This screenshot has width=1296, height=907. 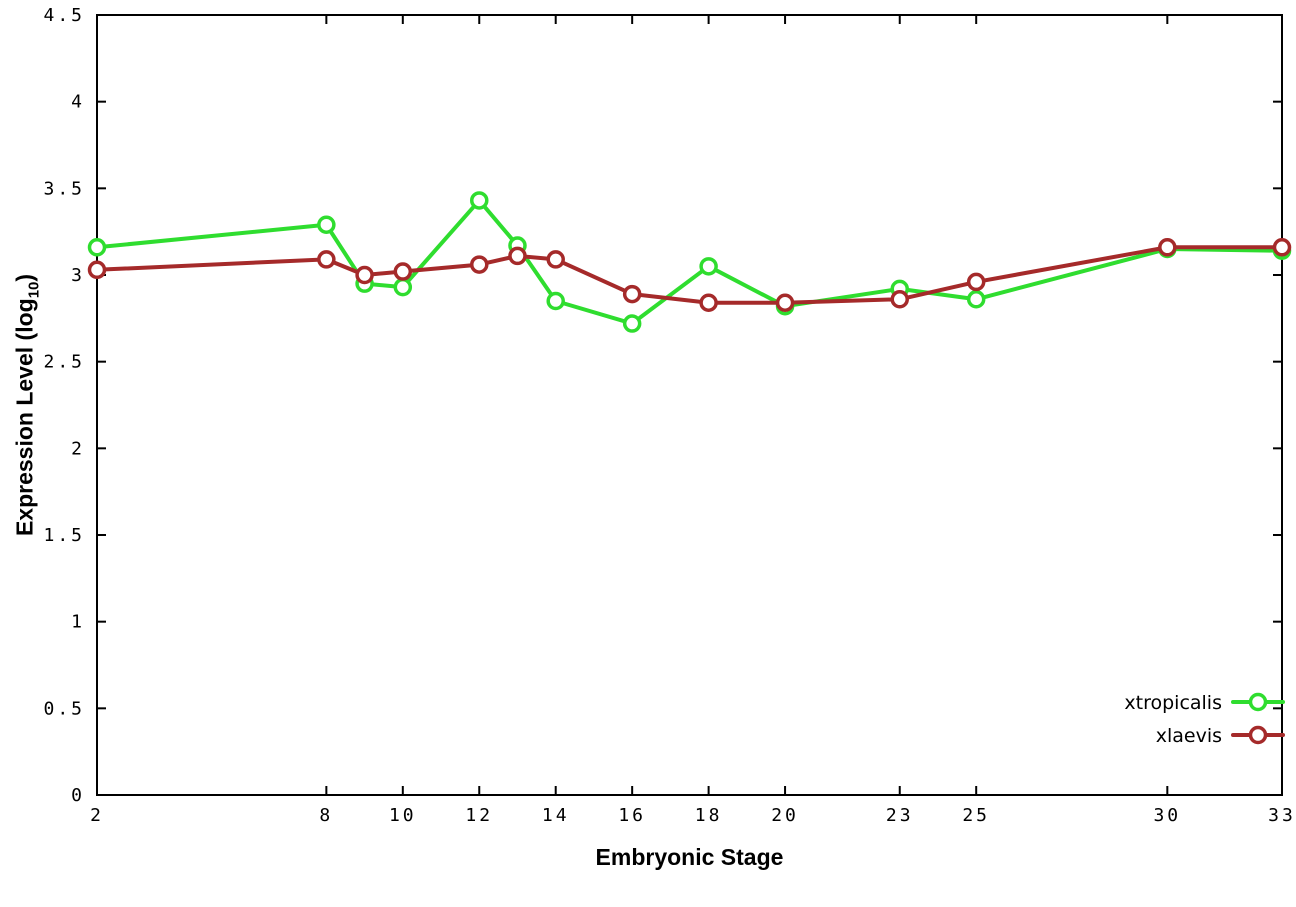 What do you see at coordinates (326, 815) in the screenshot?
I see `x-tick-label: 8` at bounding box center [326, 815].